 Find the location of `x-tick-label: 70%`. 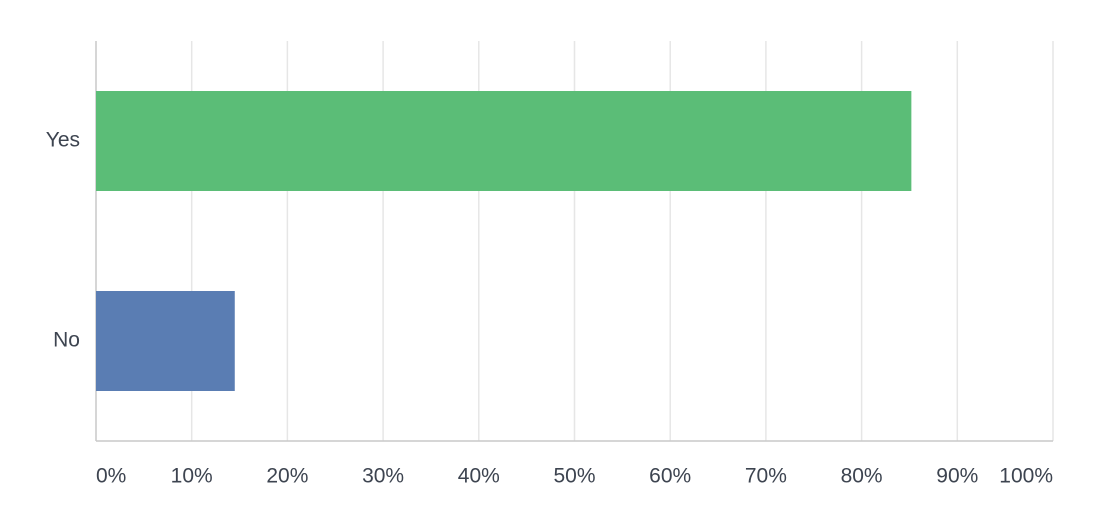

x-tick-label: 70% is located at coordinates (766, 476).